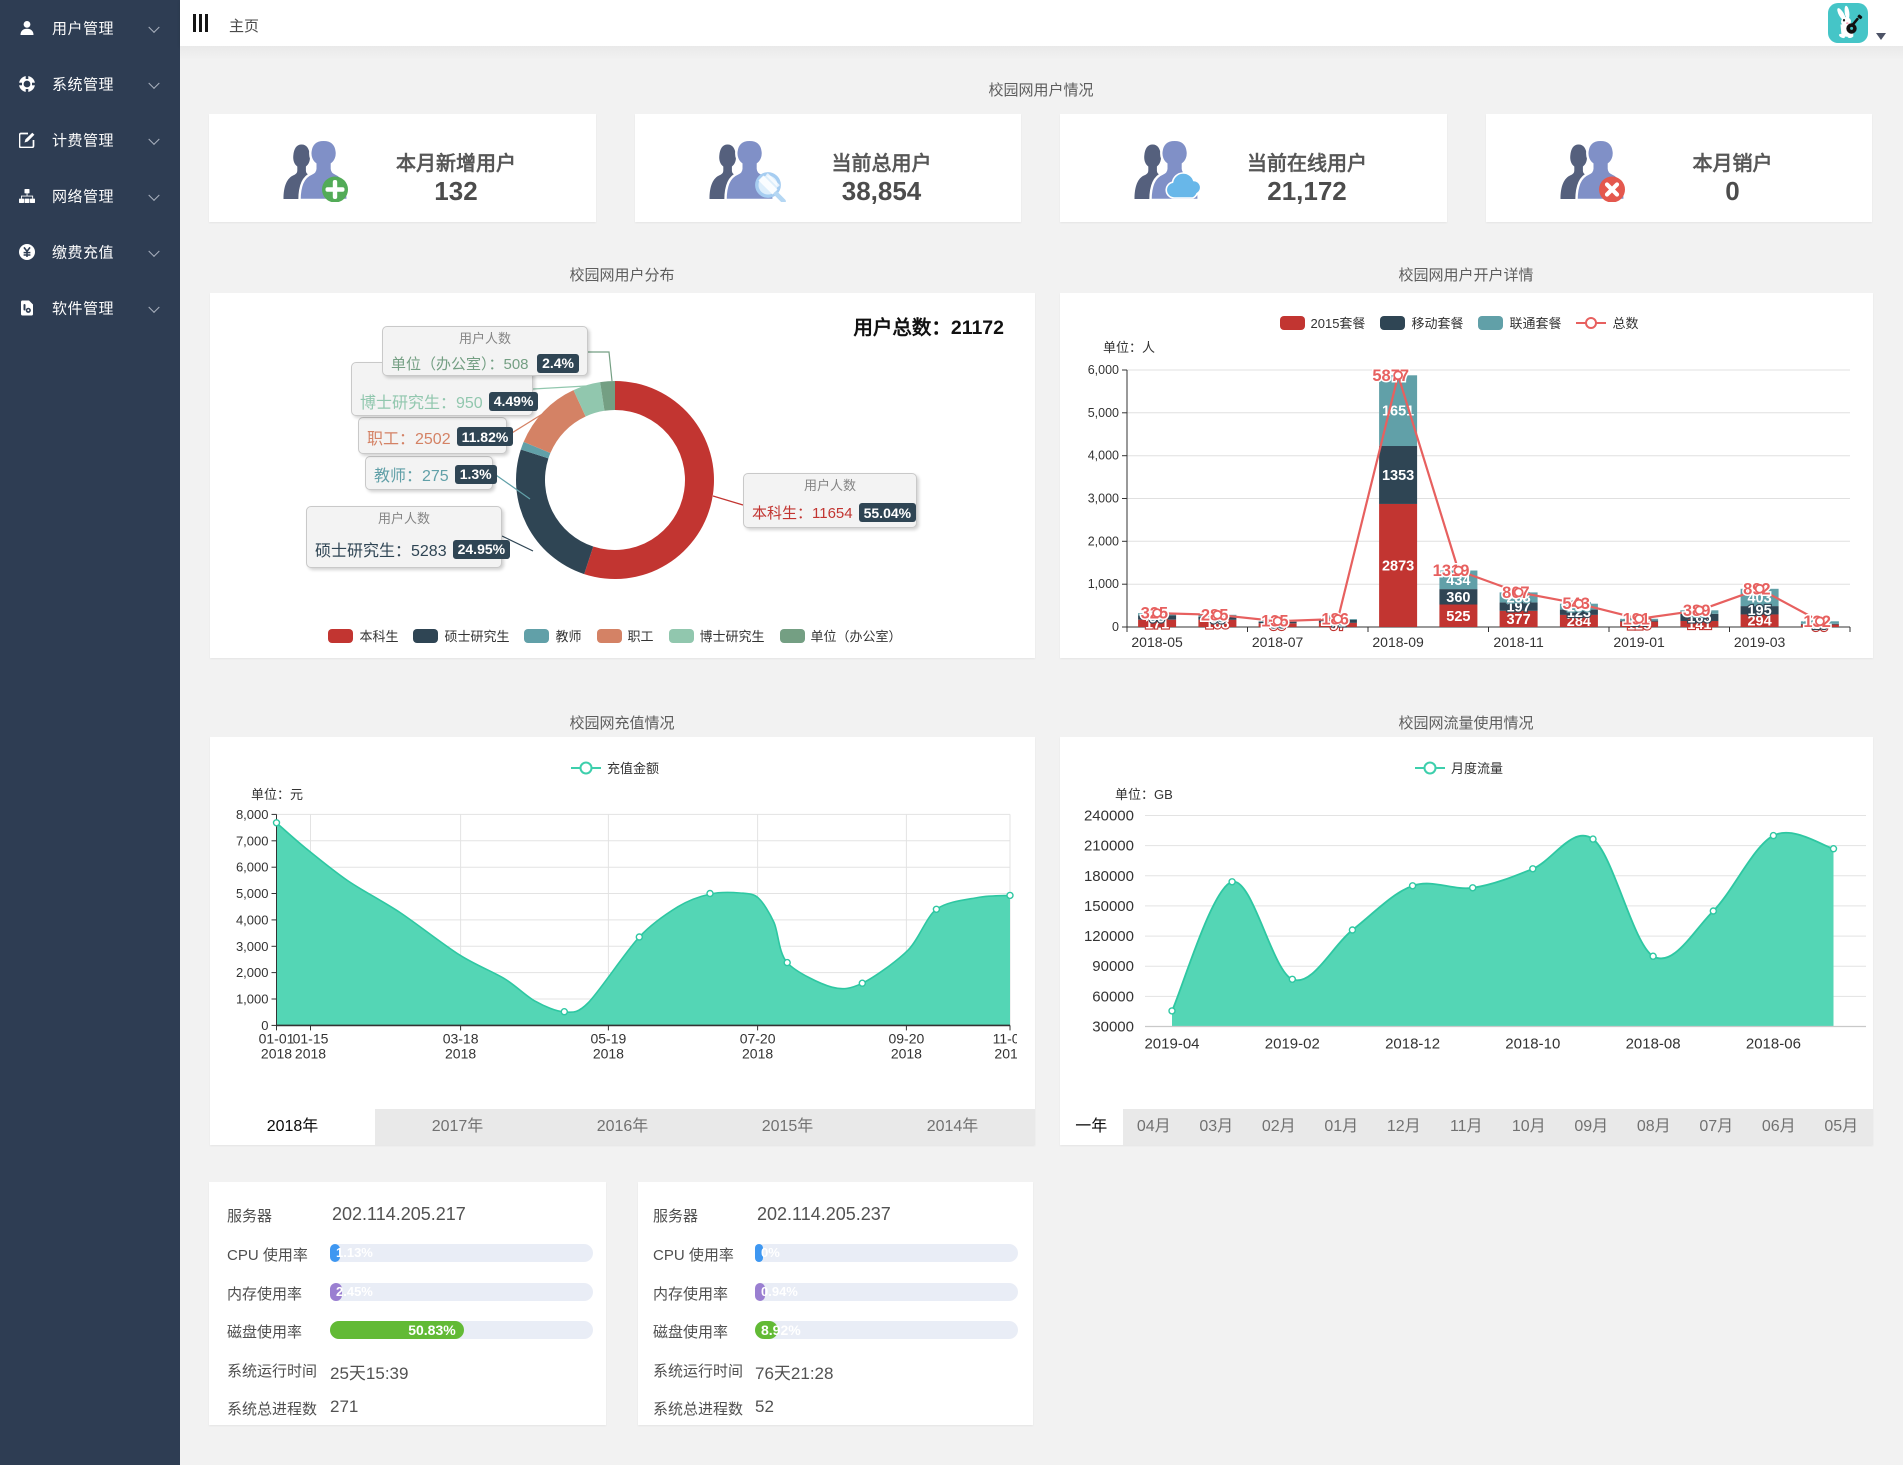 This screenshot has height=1465, width=1903. Describe the element at coordinates (1217, 624) in the screenshot. I see `svg-text: 168` at that location.